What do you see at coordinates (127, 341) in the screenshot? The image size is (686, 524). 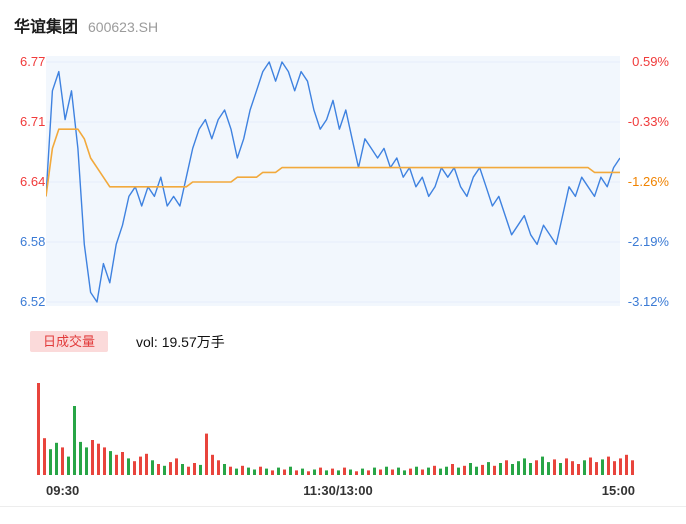 I see `volume-legend-row: 日成交量 vol: 19.57万手` at bounding box center [127, 341].